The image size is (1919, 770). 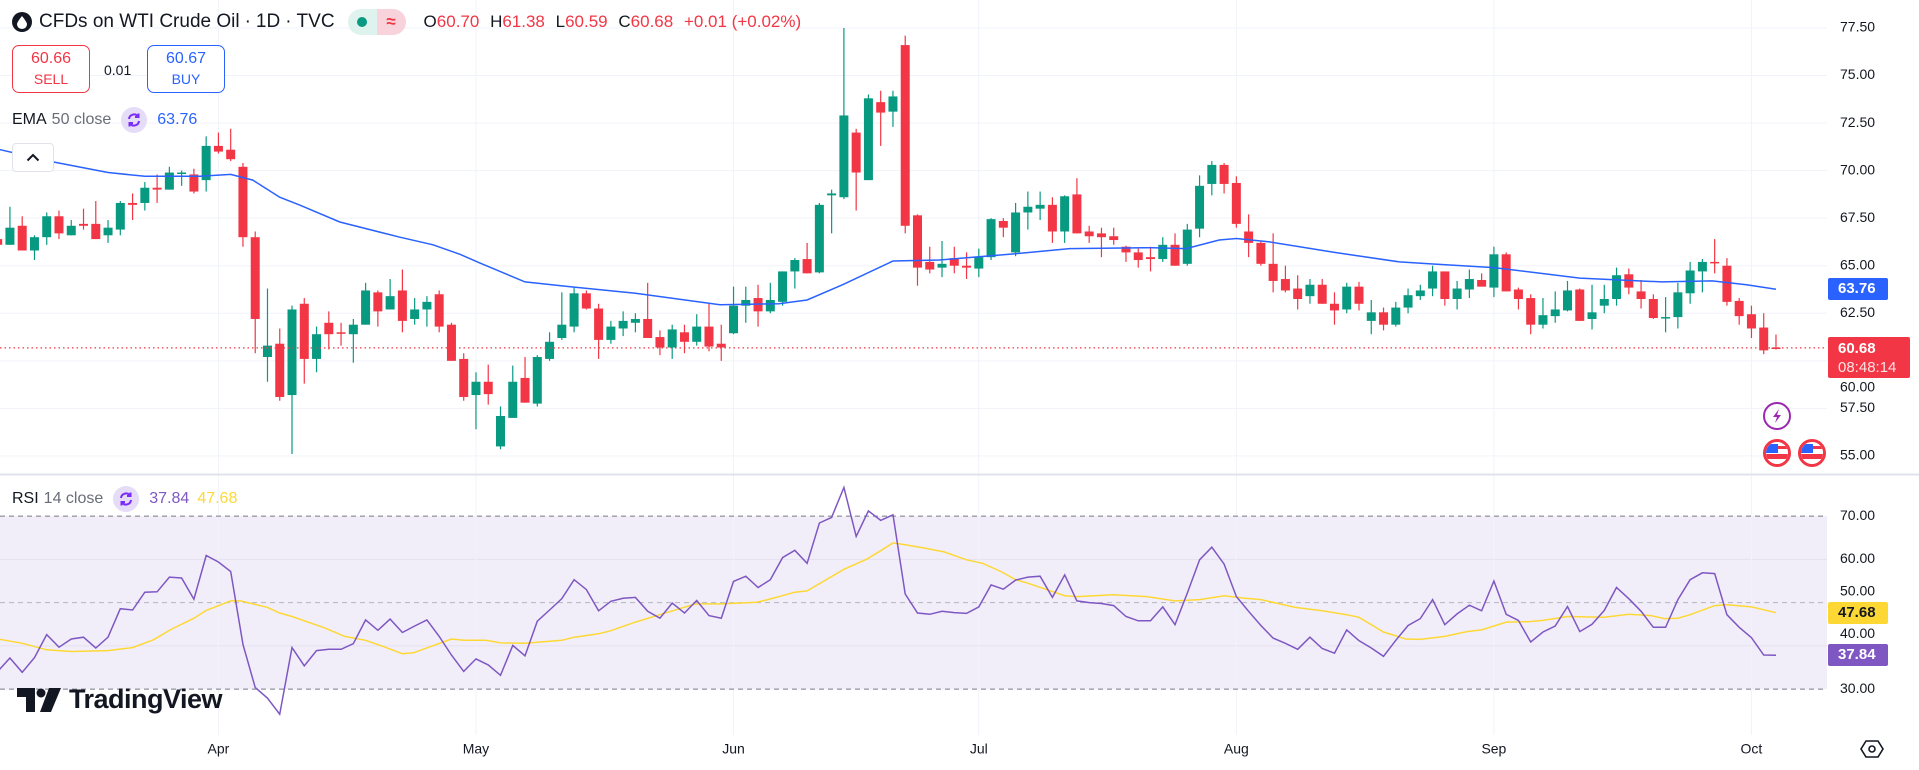 What do you see at coordinates (1872, 751) in the screenshot?
I see `chart-settings-button` at bounding box center [1872, 751].